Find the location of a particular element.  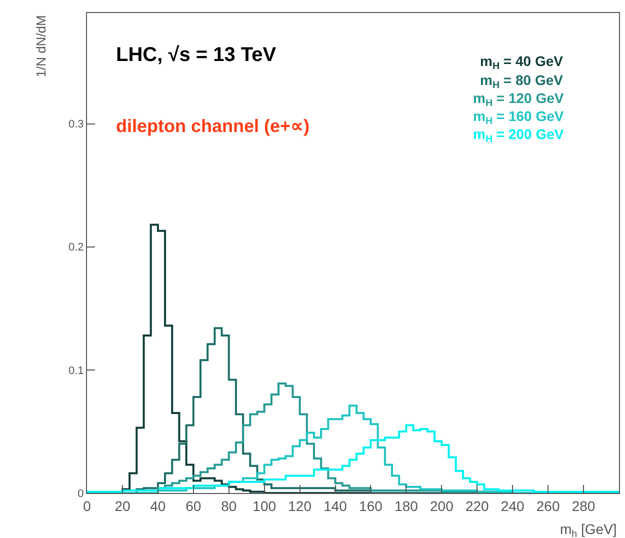

x-tick-label: 80 is located at coordinates (229, 506).